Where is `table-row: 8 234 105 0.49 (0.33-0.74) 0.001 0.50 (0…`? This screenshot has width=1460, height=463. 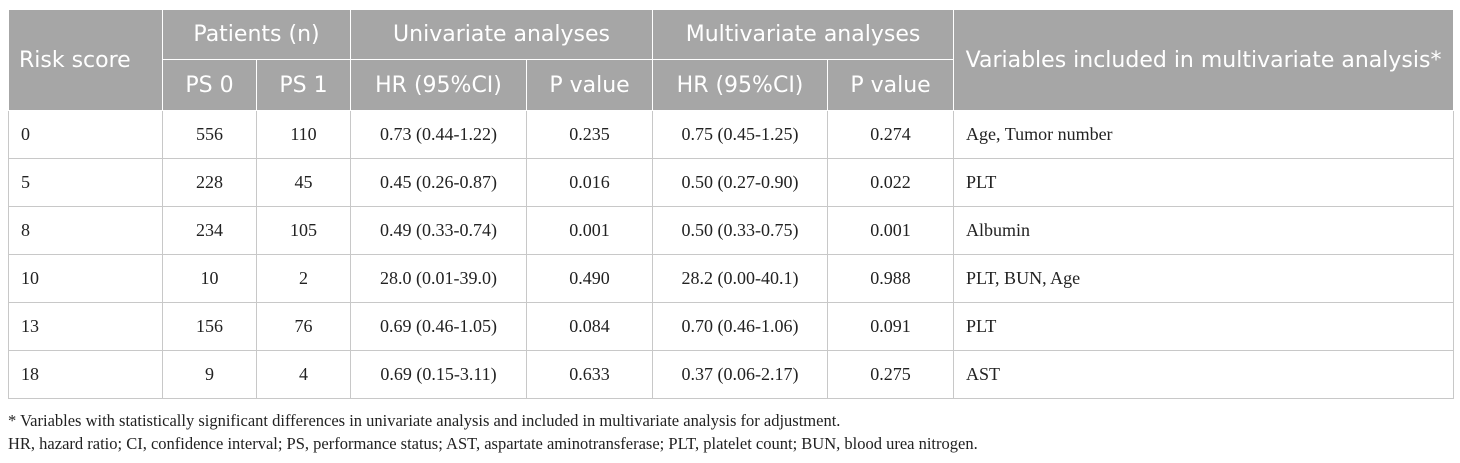
table-row: 8 234 105 0.49 (0.33-0.74) 0.001 0.50 (0… is located at coordinates (731, 230).